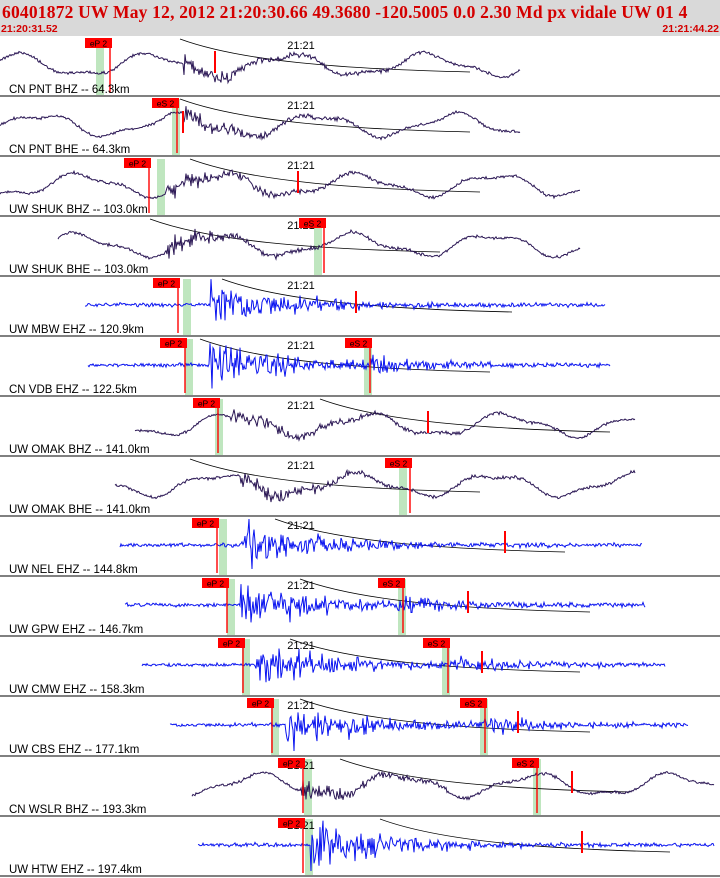 The image size is (720, 878). What do you see at coordinates (74, 750) in the screenshot?
I see `station-label: UW CBS EHZ -- 177.1km` at bounding box center [74, 750].